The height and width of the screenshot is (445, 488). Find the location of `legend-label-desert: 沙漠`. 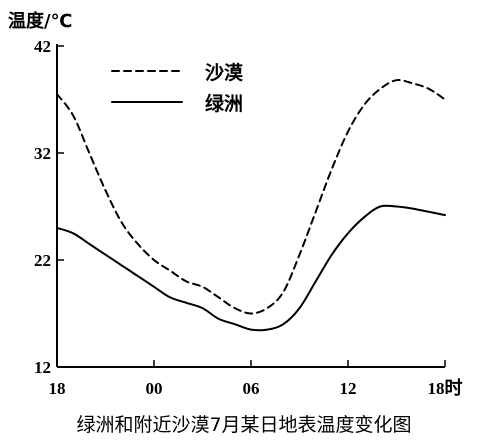

legend-label-desert: 沙漠 is located at coordinates (224, 72).